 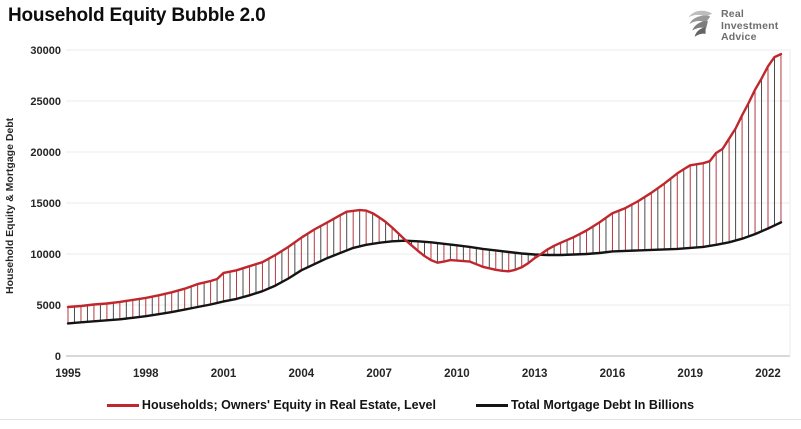 I want to click on bottom-divider, so click(x=400, y=419).